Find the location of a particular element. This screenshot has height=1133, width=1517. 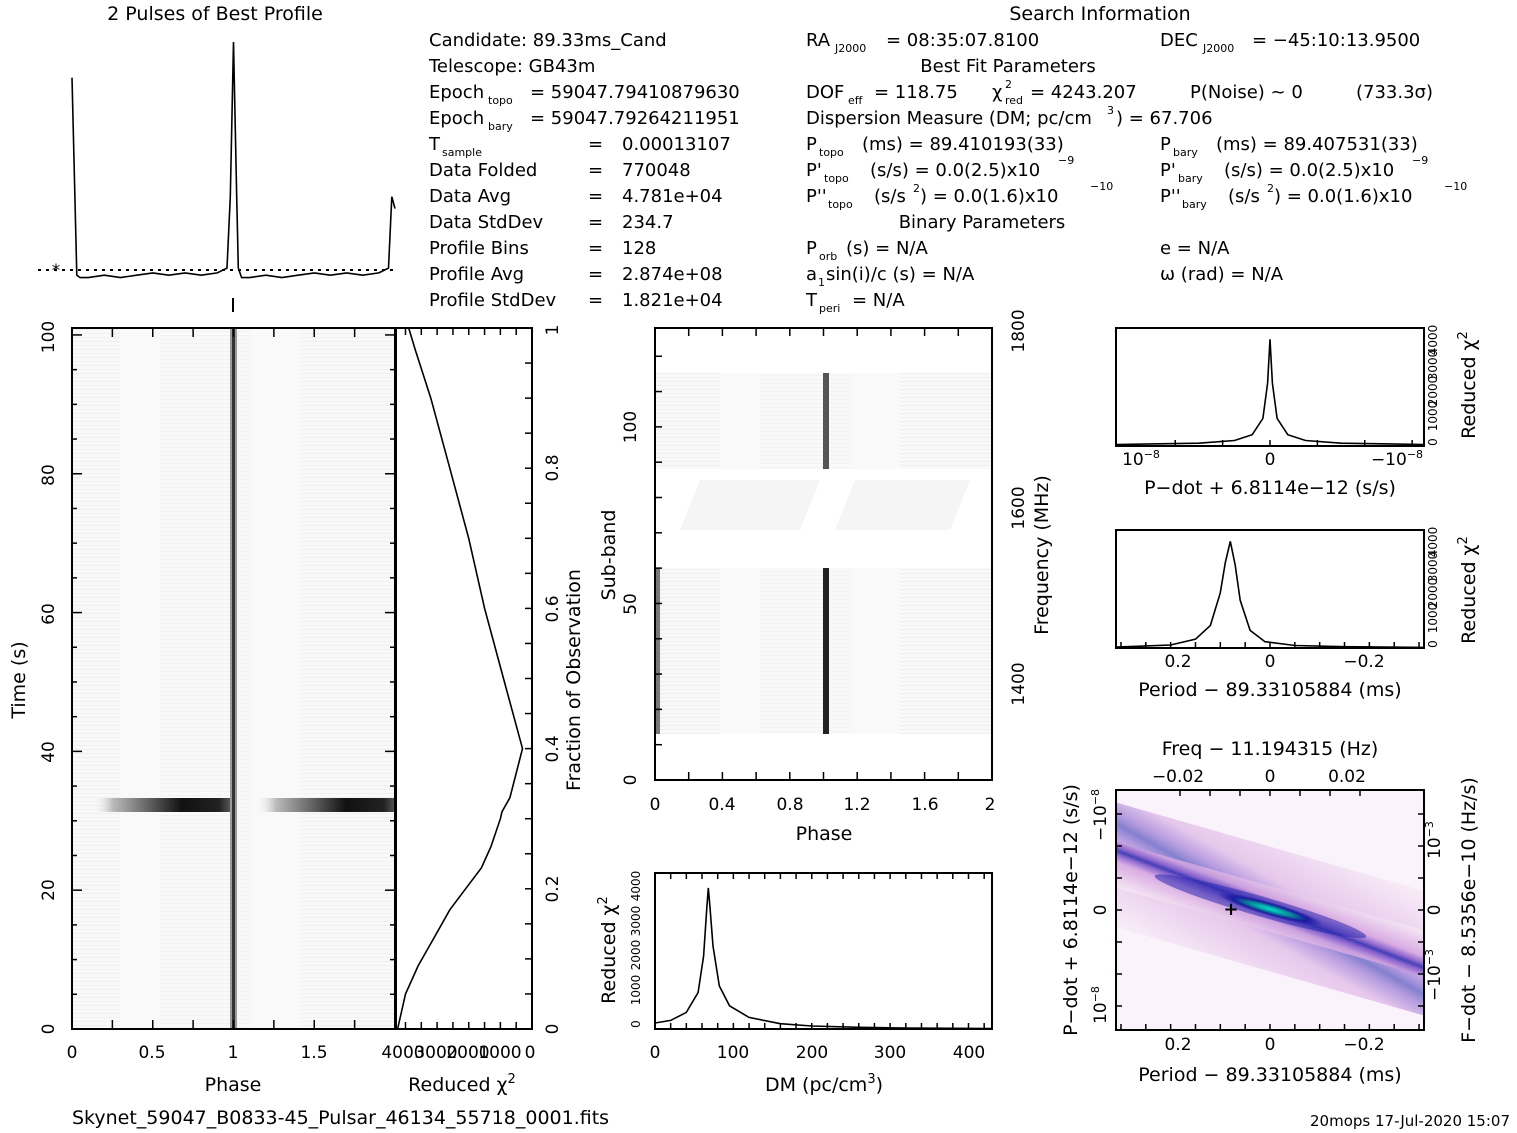

ppdot-ticks is located at coordinates (1270, 910).